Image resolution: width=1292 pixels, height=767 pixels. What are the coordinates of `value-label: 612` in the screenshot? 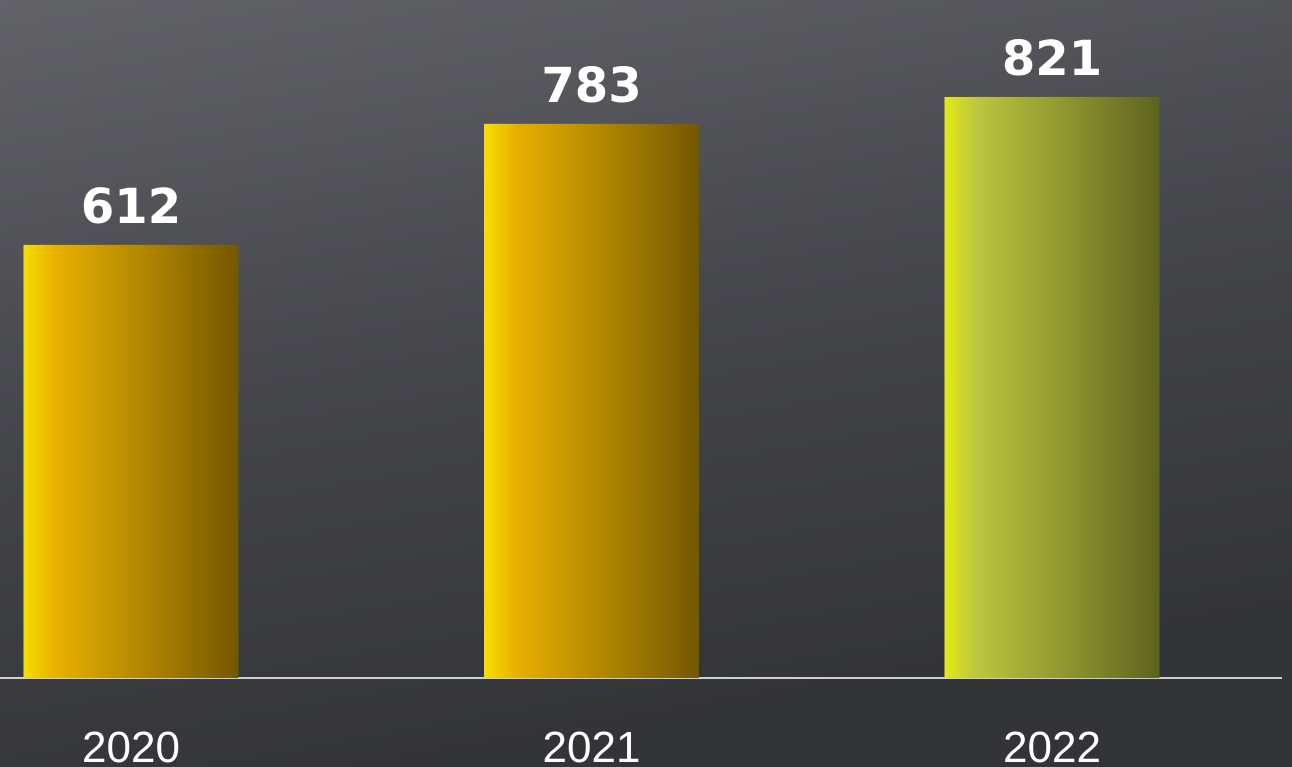 It's located at (131, 207).